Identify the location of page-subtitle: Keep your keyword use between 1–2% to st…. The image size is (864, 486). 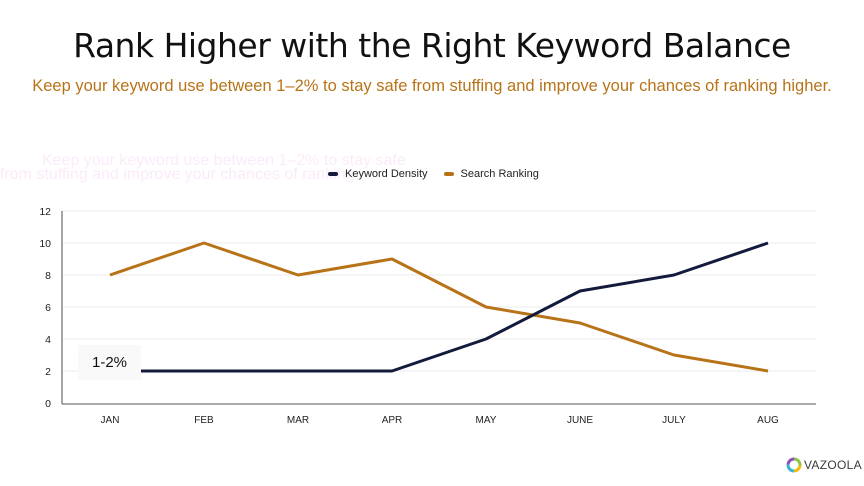
(432, 86).